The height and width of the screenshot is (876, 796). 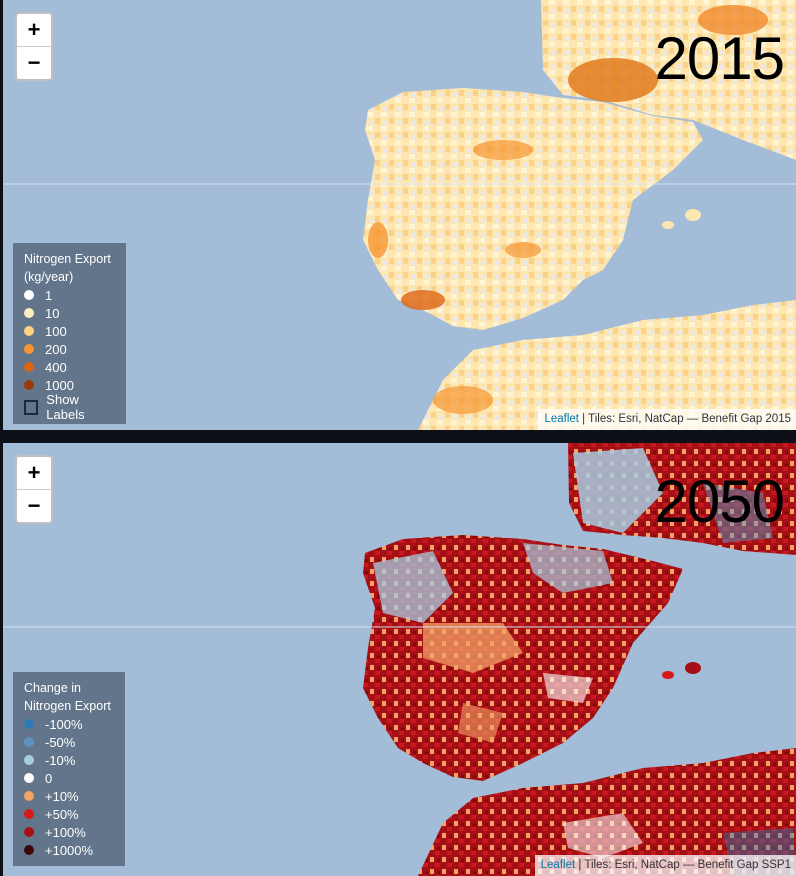 What do you see at coordinates (70, 367) in the screenshot?
I see `legend-item: 400` at bounding box center [70, 367].